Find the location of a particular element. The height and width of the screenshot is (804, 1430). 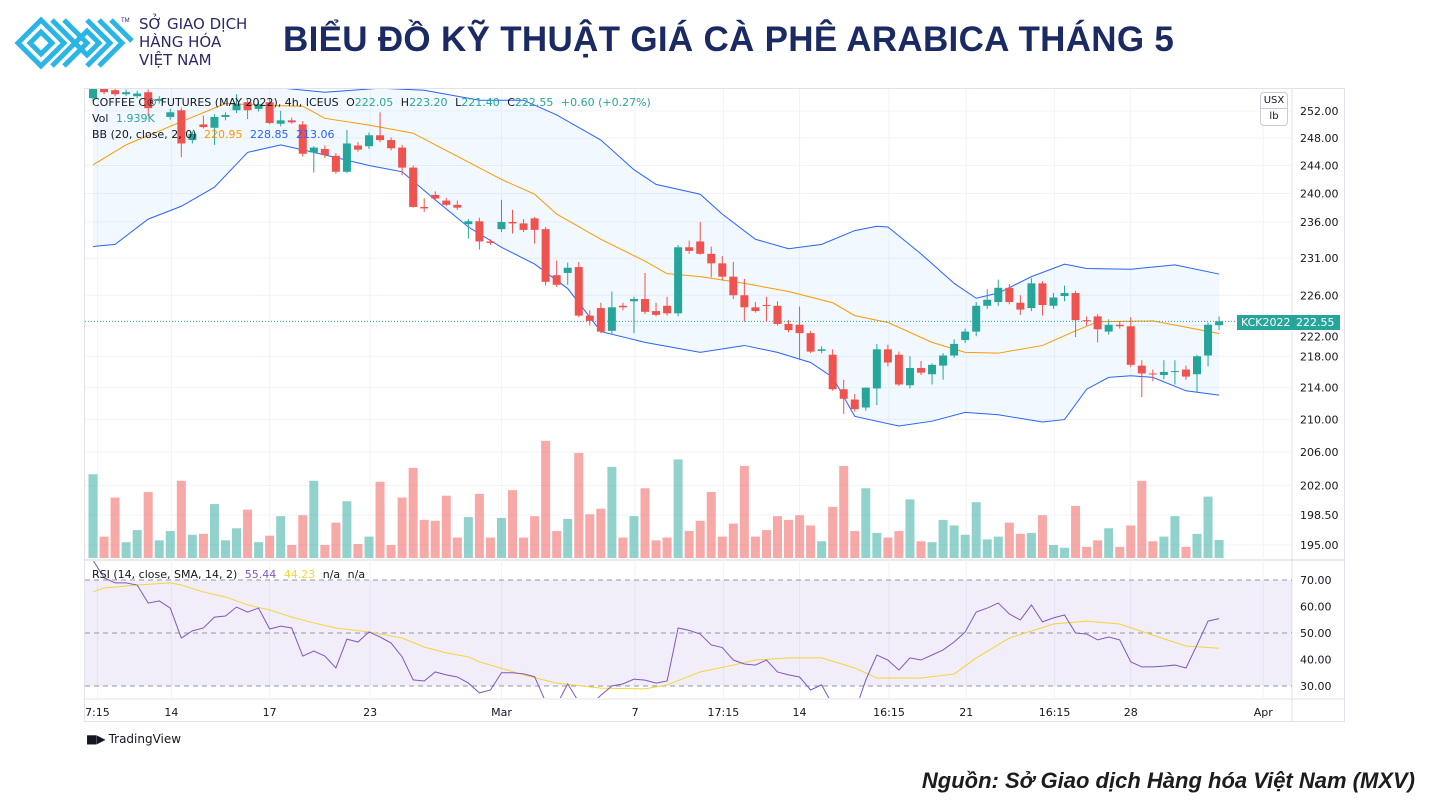

logo-text: SỞ GIAO DỊCH HÀNG HÓA VIỆT NAM is located at coordinates (193, 42).